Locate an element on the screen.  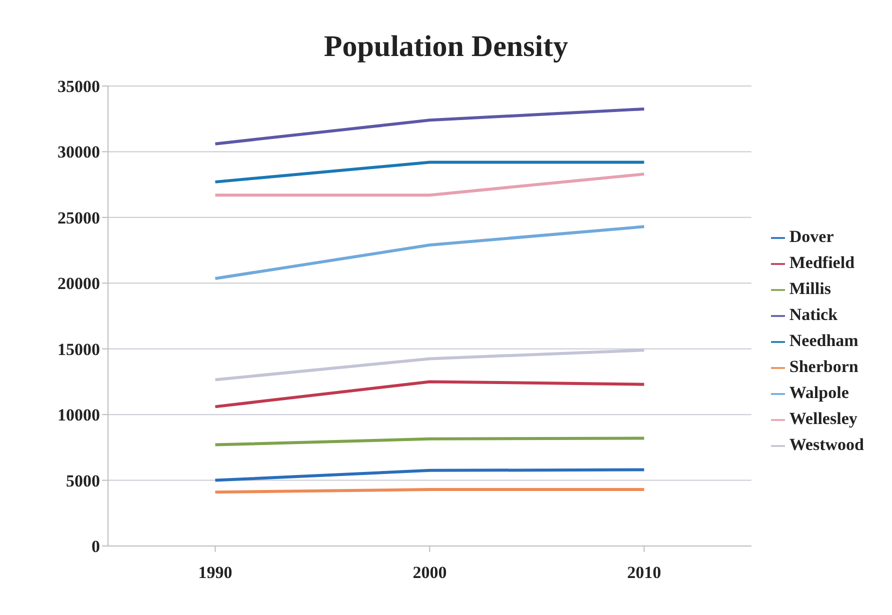
legend-label: Westwood is located at coordinates (826, 444).